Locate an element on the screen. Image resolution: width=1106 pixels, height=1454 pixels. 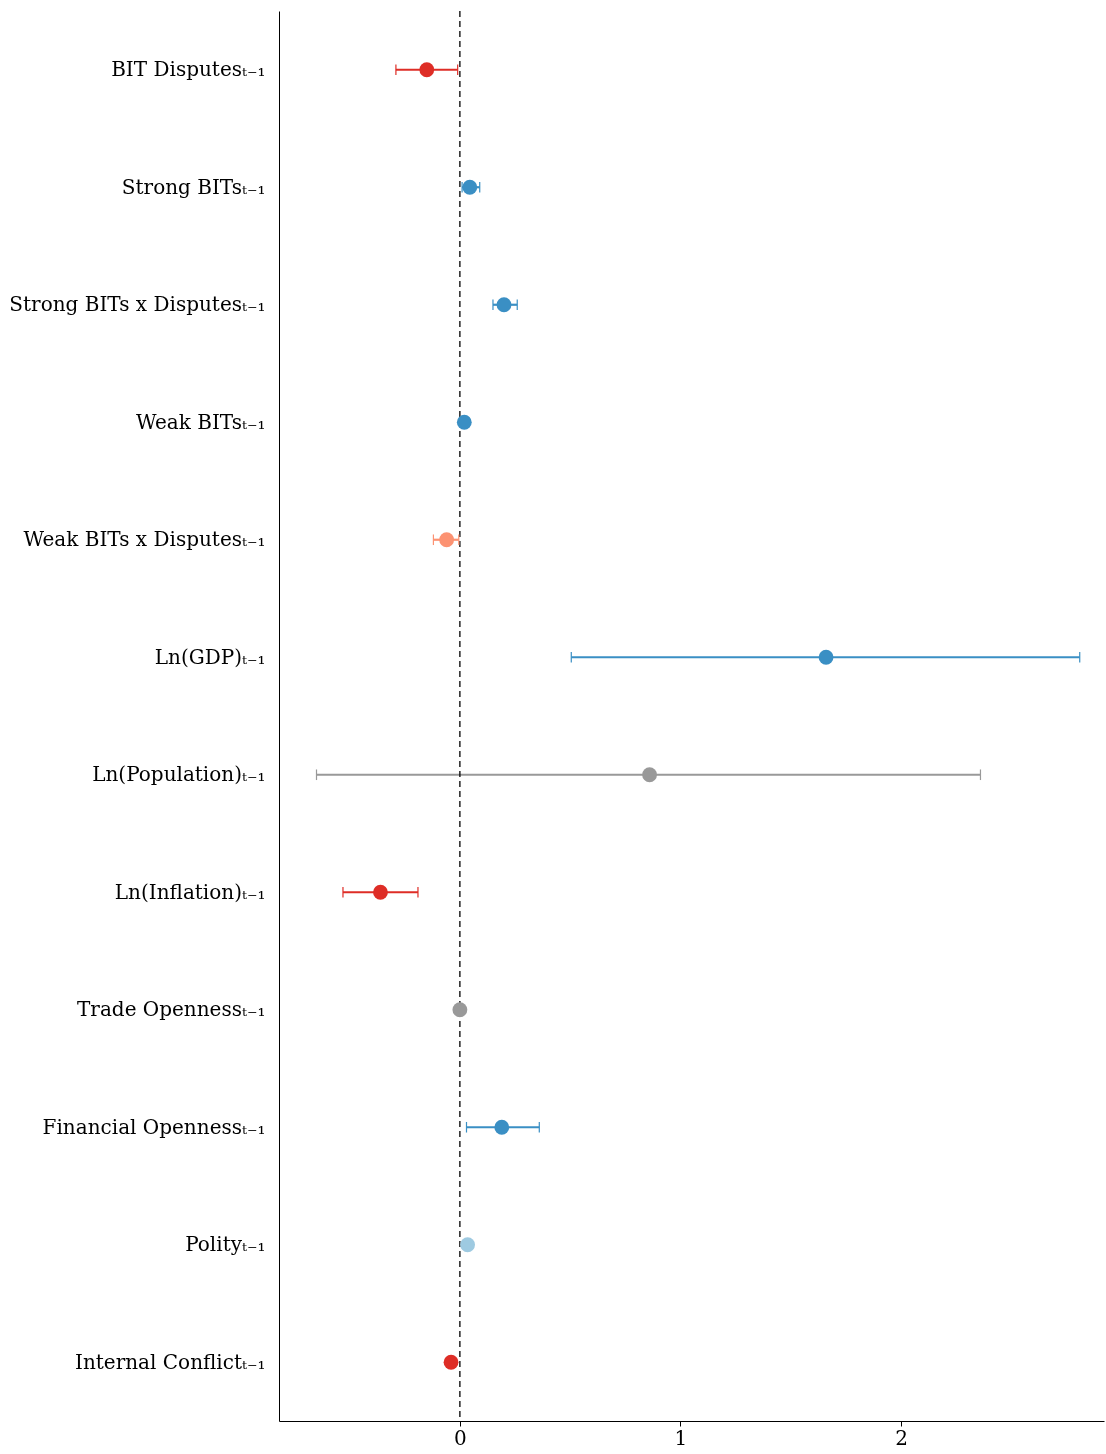
y-tick-label: Internal Conflictₜ₋₁ is located at coordinates (170, 1361).